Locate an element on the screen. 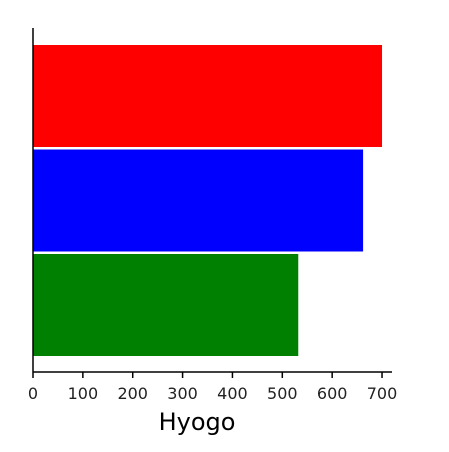  x-tick-label: 100 is located at coordinates (83, 393).